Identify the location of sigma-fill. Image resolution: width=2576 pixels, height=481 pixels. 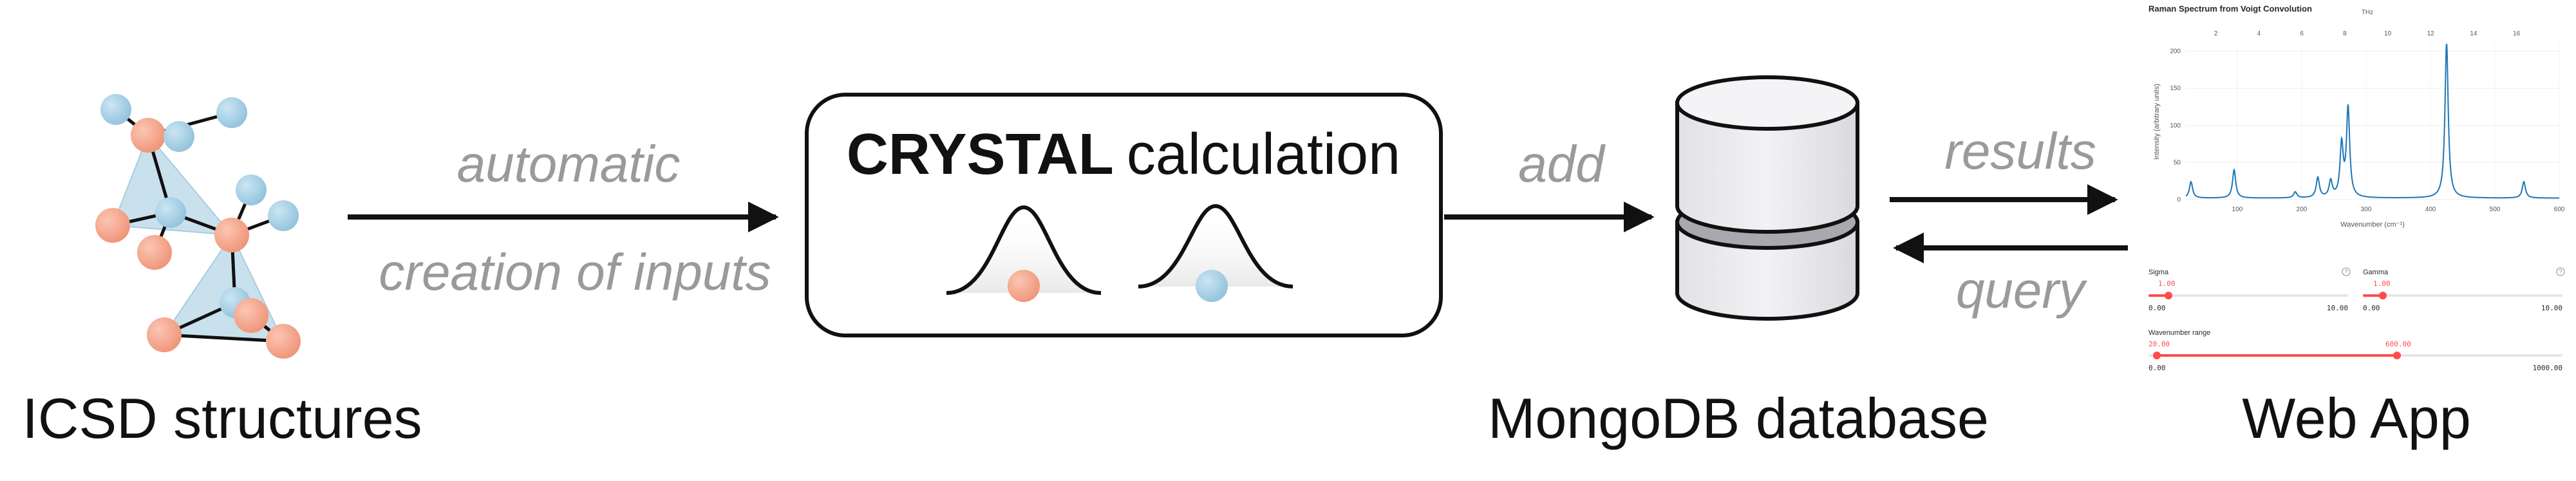
(2158, 295).